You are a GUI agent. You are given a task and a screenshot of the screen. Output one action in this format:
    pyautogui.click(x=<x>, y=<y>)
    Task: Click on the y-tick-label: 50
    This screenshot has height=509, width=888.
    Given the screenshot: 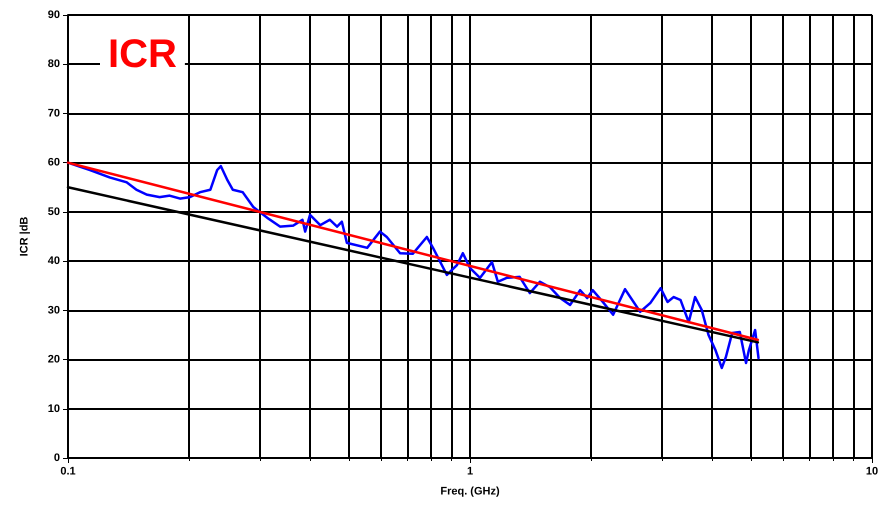 What is the action you would take?
    pyautogui.click(x=54, y=212)
    